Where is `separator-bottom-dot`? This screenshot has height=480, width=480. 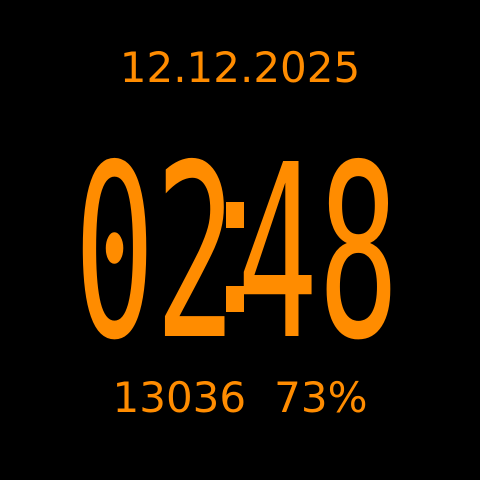 separator-bottom-dot is located at coordinates (235, 299).